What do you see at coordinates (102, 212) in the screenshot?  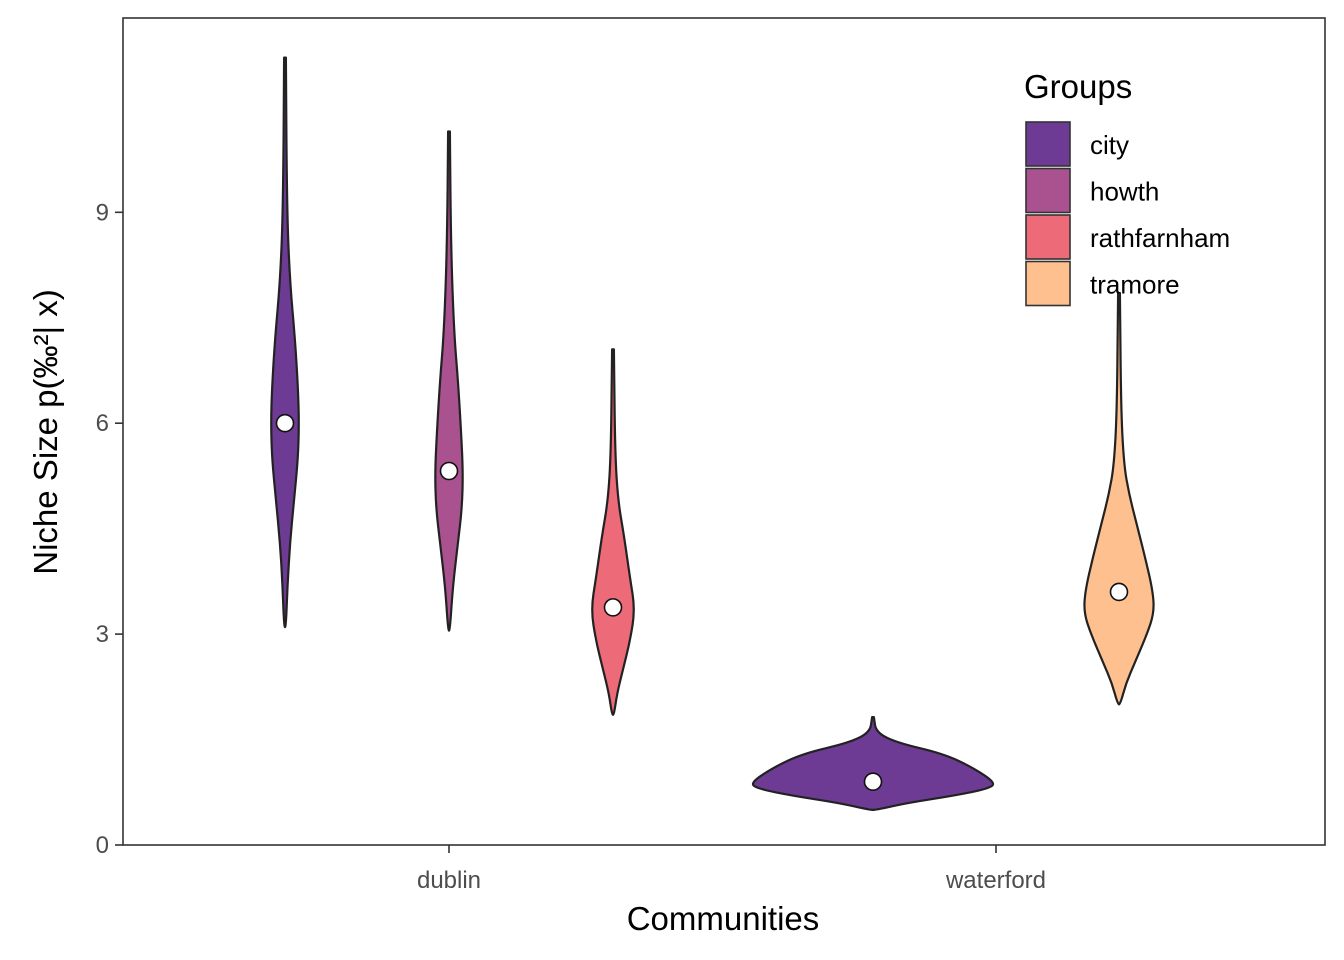 I see `y-tick-label: 9` at bounding box center [102, 212].